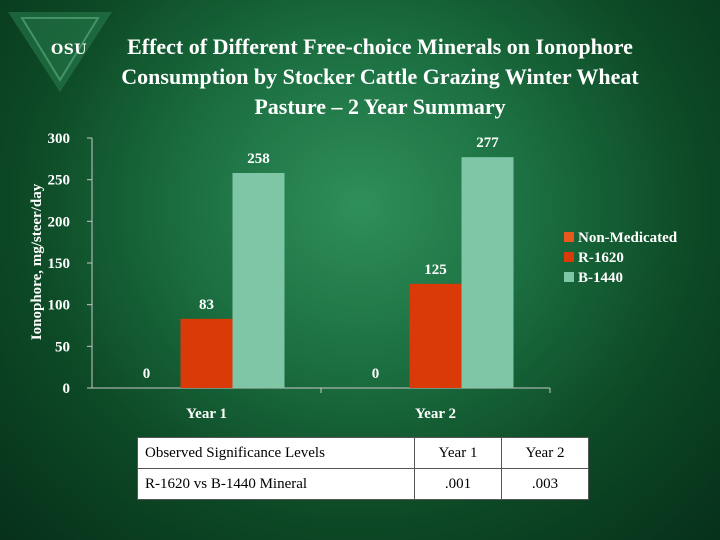  I want to click on x-tick-label: Year 2, so click(435, 414).